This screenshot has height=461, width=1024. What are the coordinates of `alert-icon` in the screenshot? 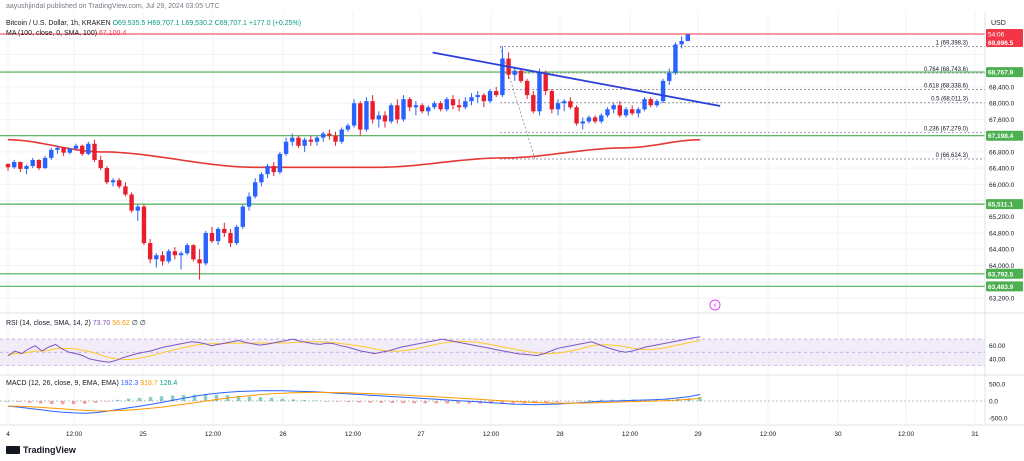 It's located at (715, 305).